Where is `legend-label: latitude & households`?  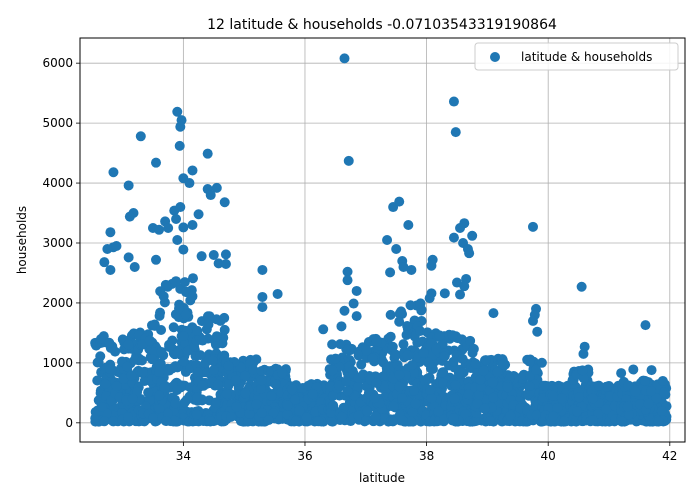
legend-label: latitude & households is located at coordinates (586, 57).